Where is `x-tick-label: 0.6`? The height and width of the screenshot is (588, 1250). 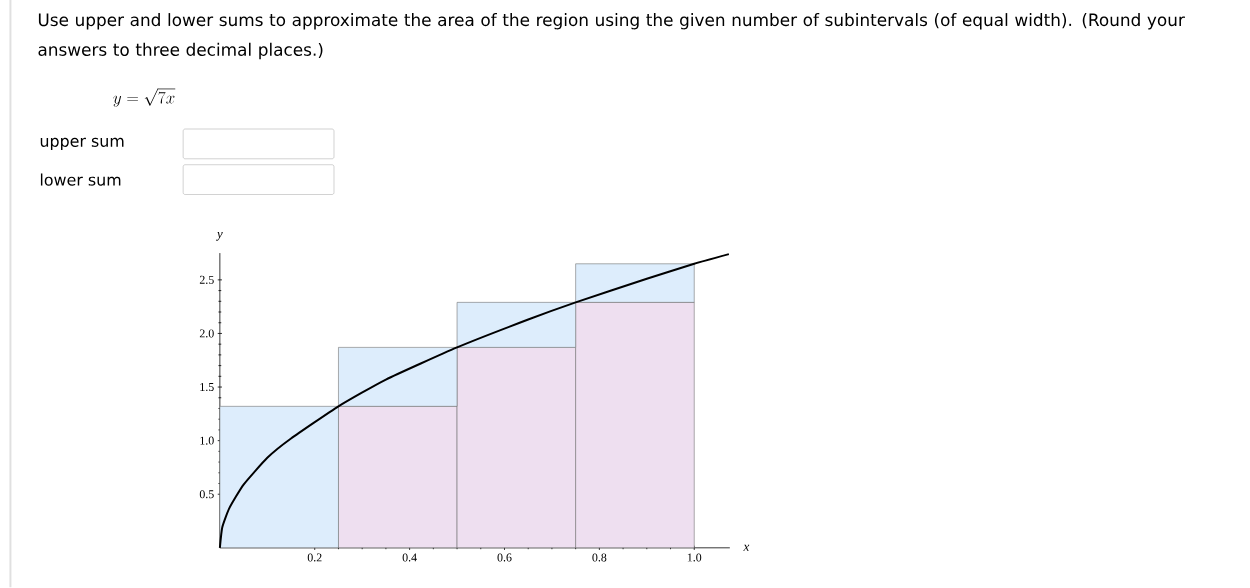 x-tick-label: 0.6 is located at coordinates (504, 557).